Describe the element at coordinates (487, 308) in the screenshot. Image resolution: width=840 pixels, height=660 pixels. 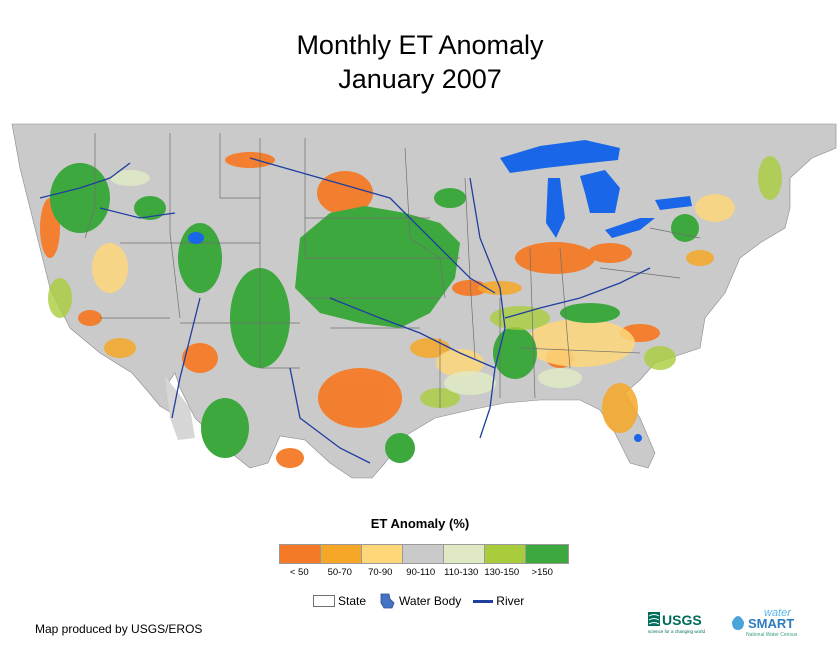
I see `mississippi-river` at that location.